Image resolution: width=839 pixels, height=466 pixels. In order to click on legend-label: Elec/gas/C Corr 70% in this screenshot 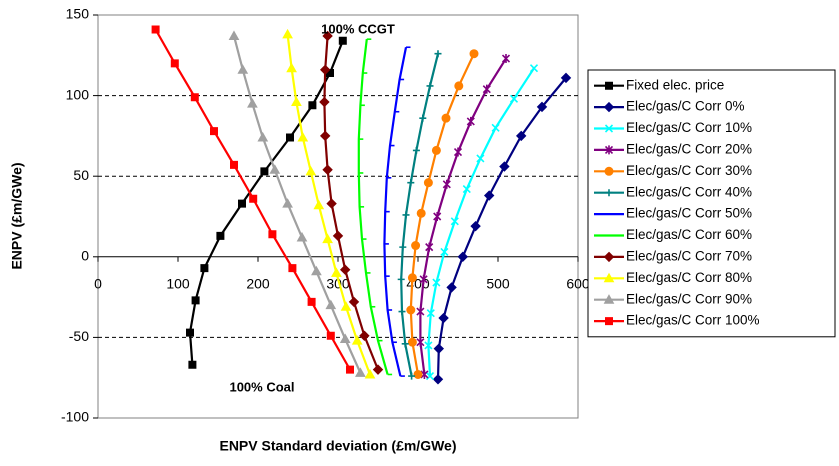, I will do `click(689, 255)`.